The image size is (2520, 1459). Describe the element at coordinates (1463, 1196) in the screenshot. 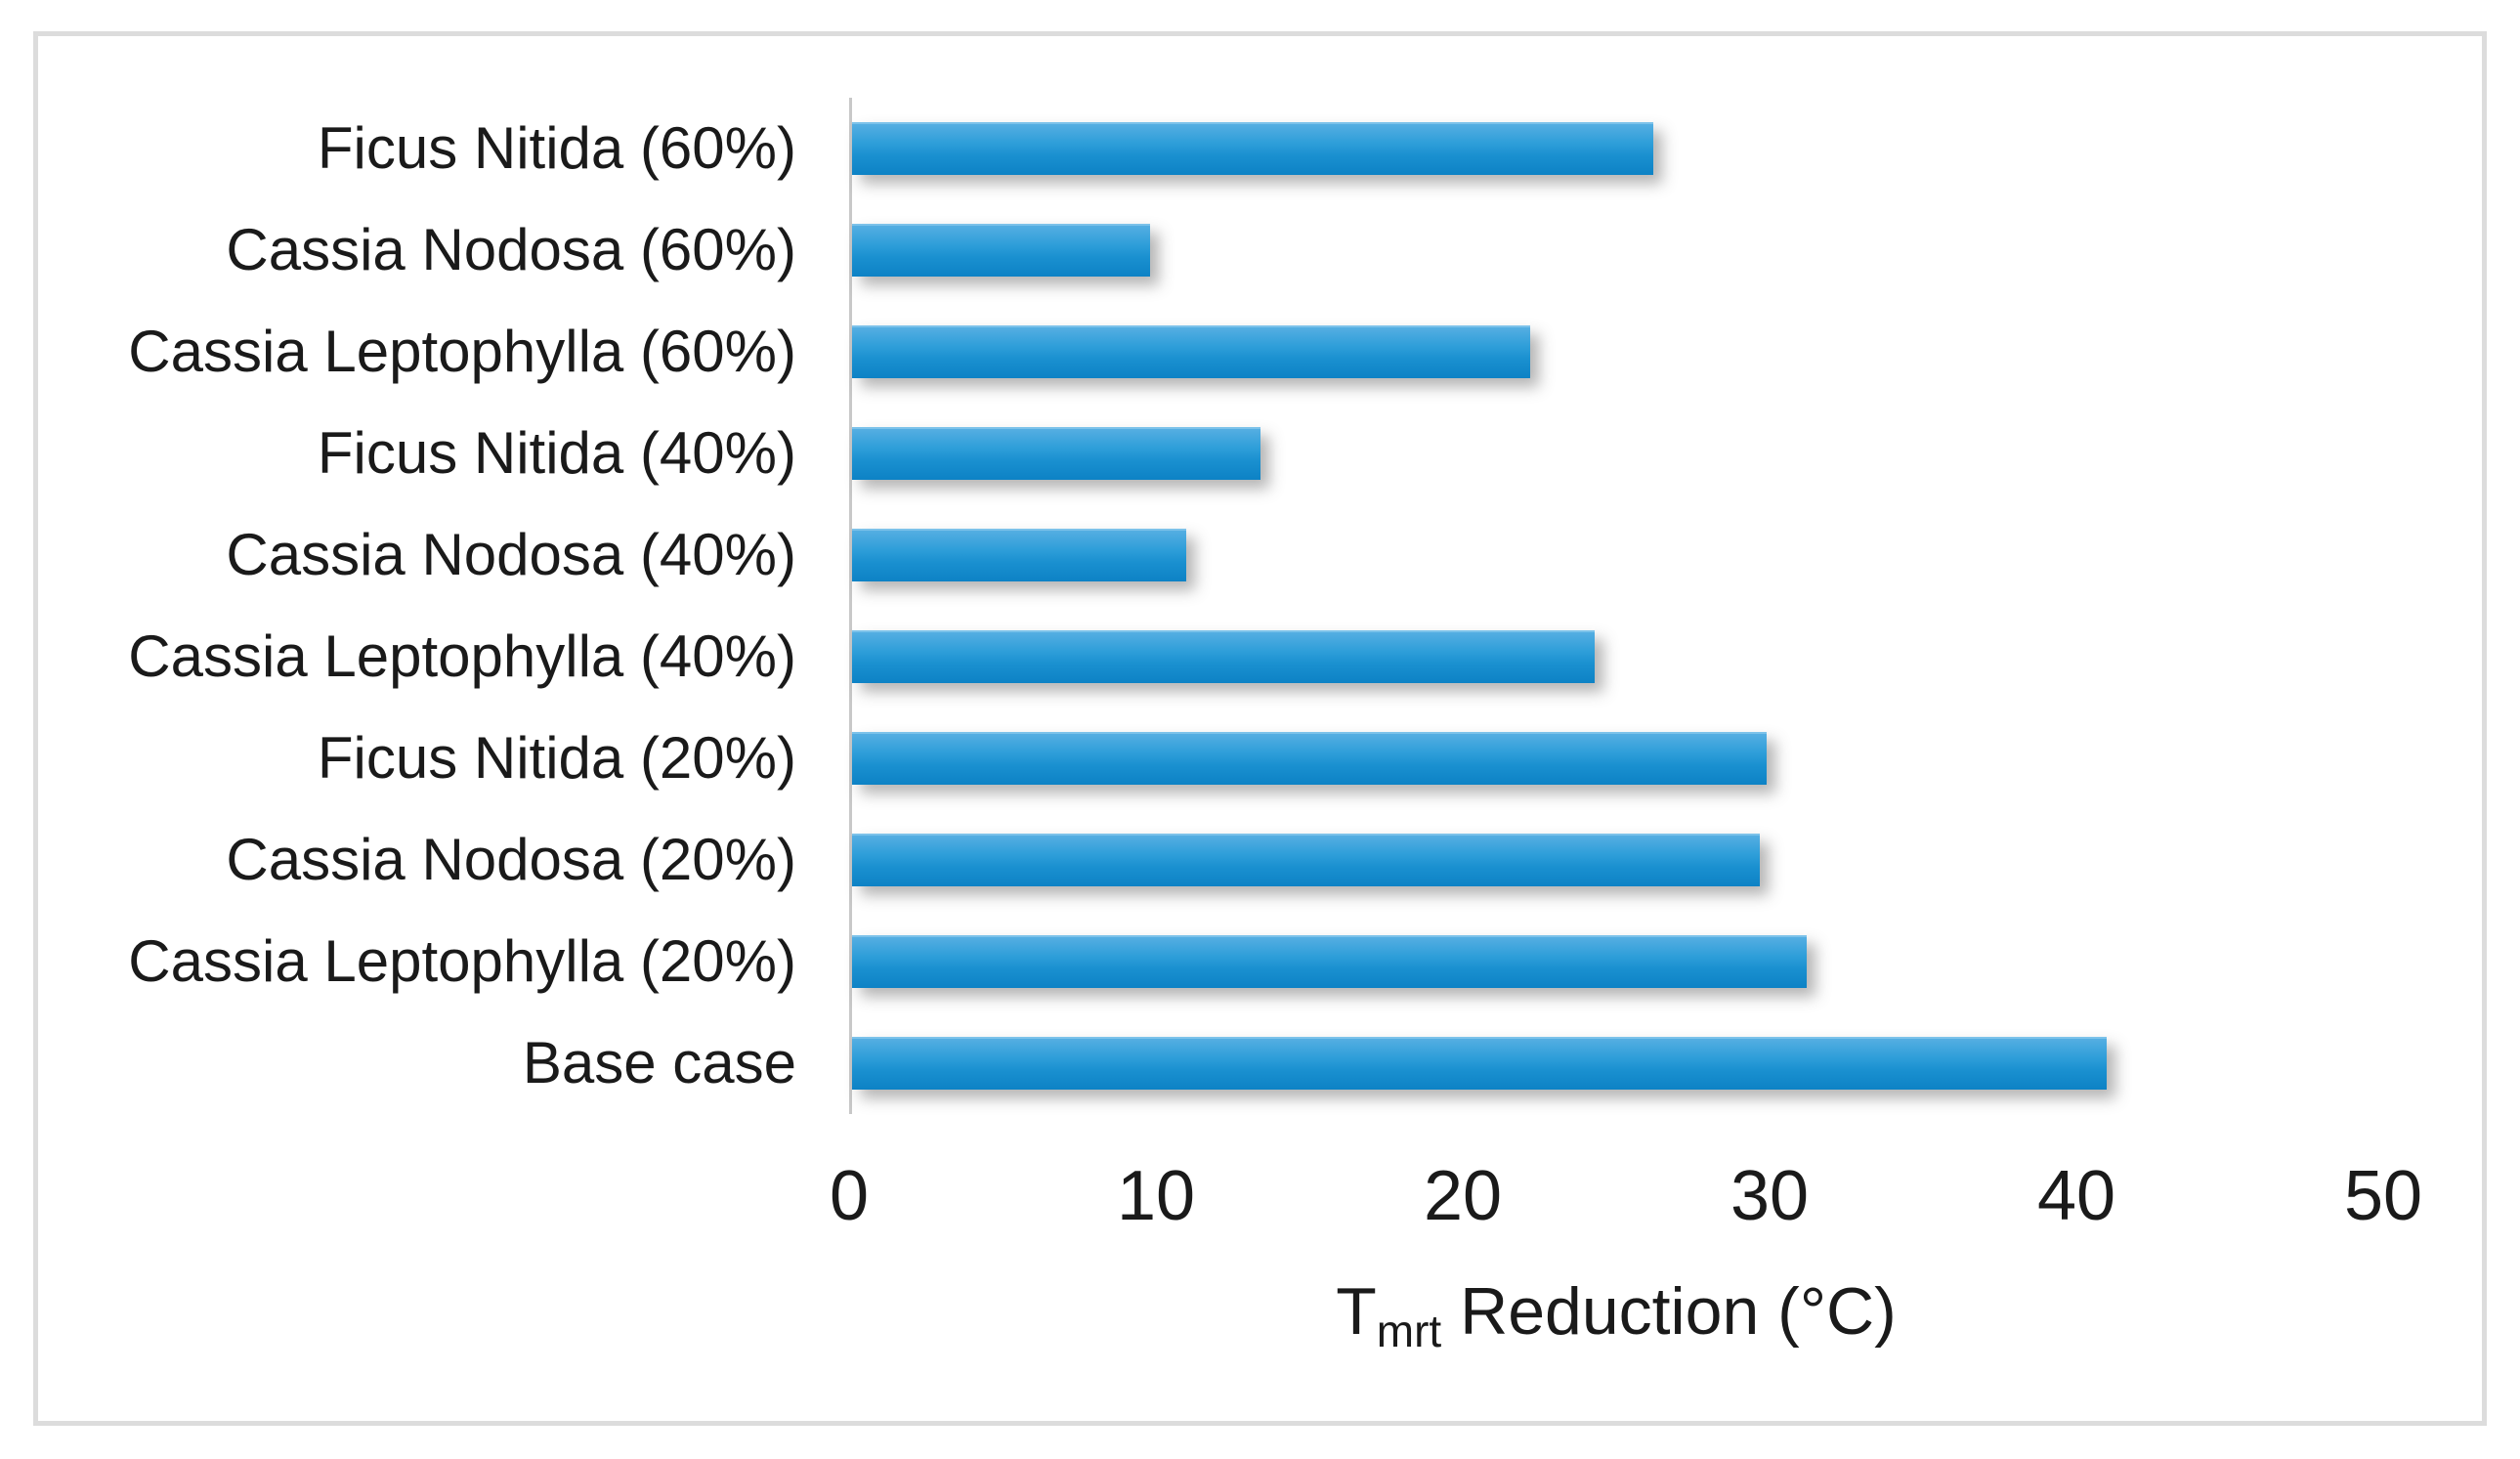

I see `x-tick-label: 20` at that location.